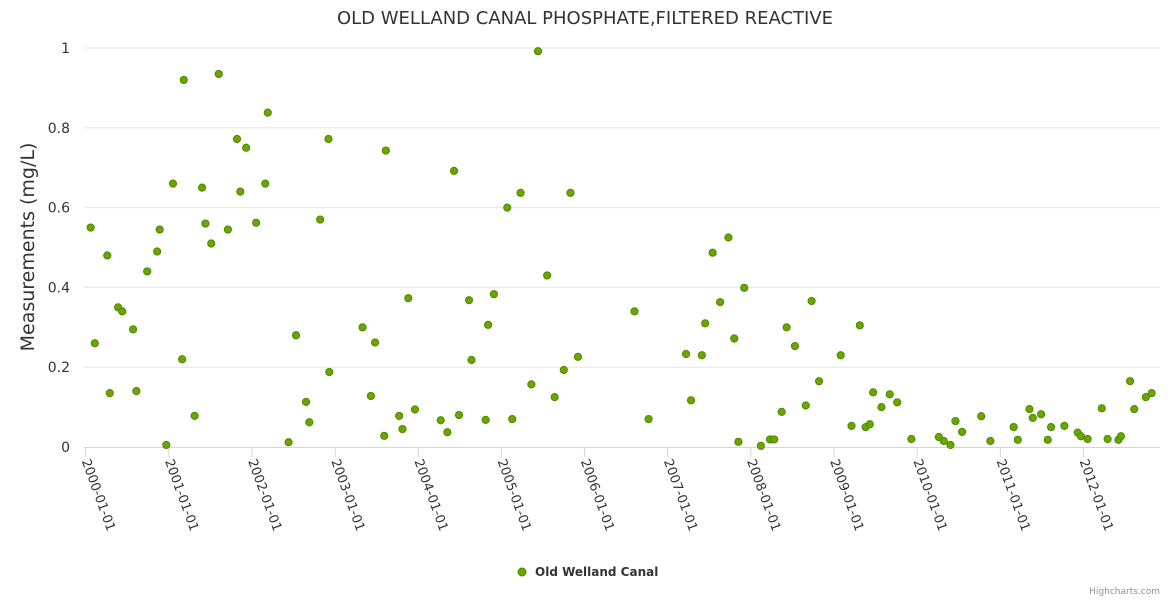 The height and width of the screenshot is (605, 1170). I want to click on legend-item-old-welland-canal: Old Welland Canal, so click(596, 572).